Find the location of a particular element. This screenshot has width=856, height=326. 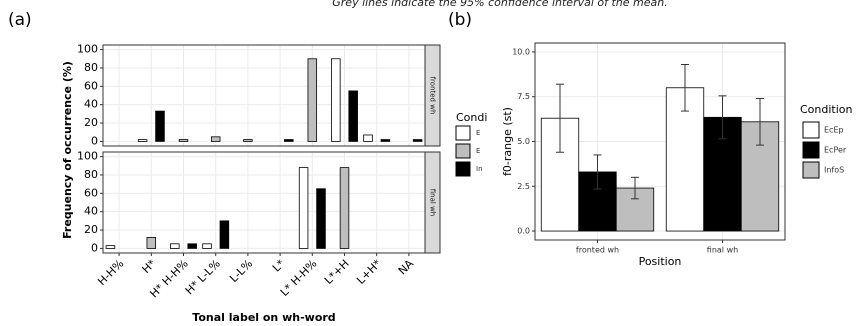

legend-label: InfoS is located at coordinates (834, 170).